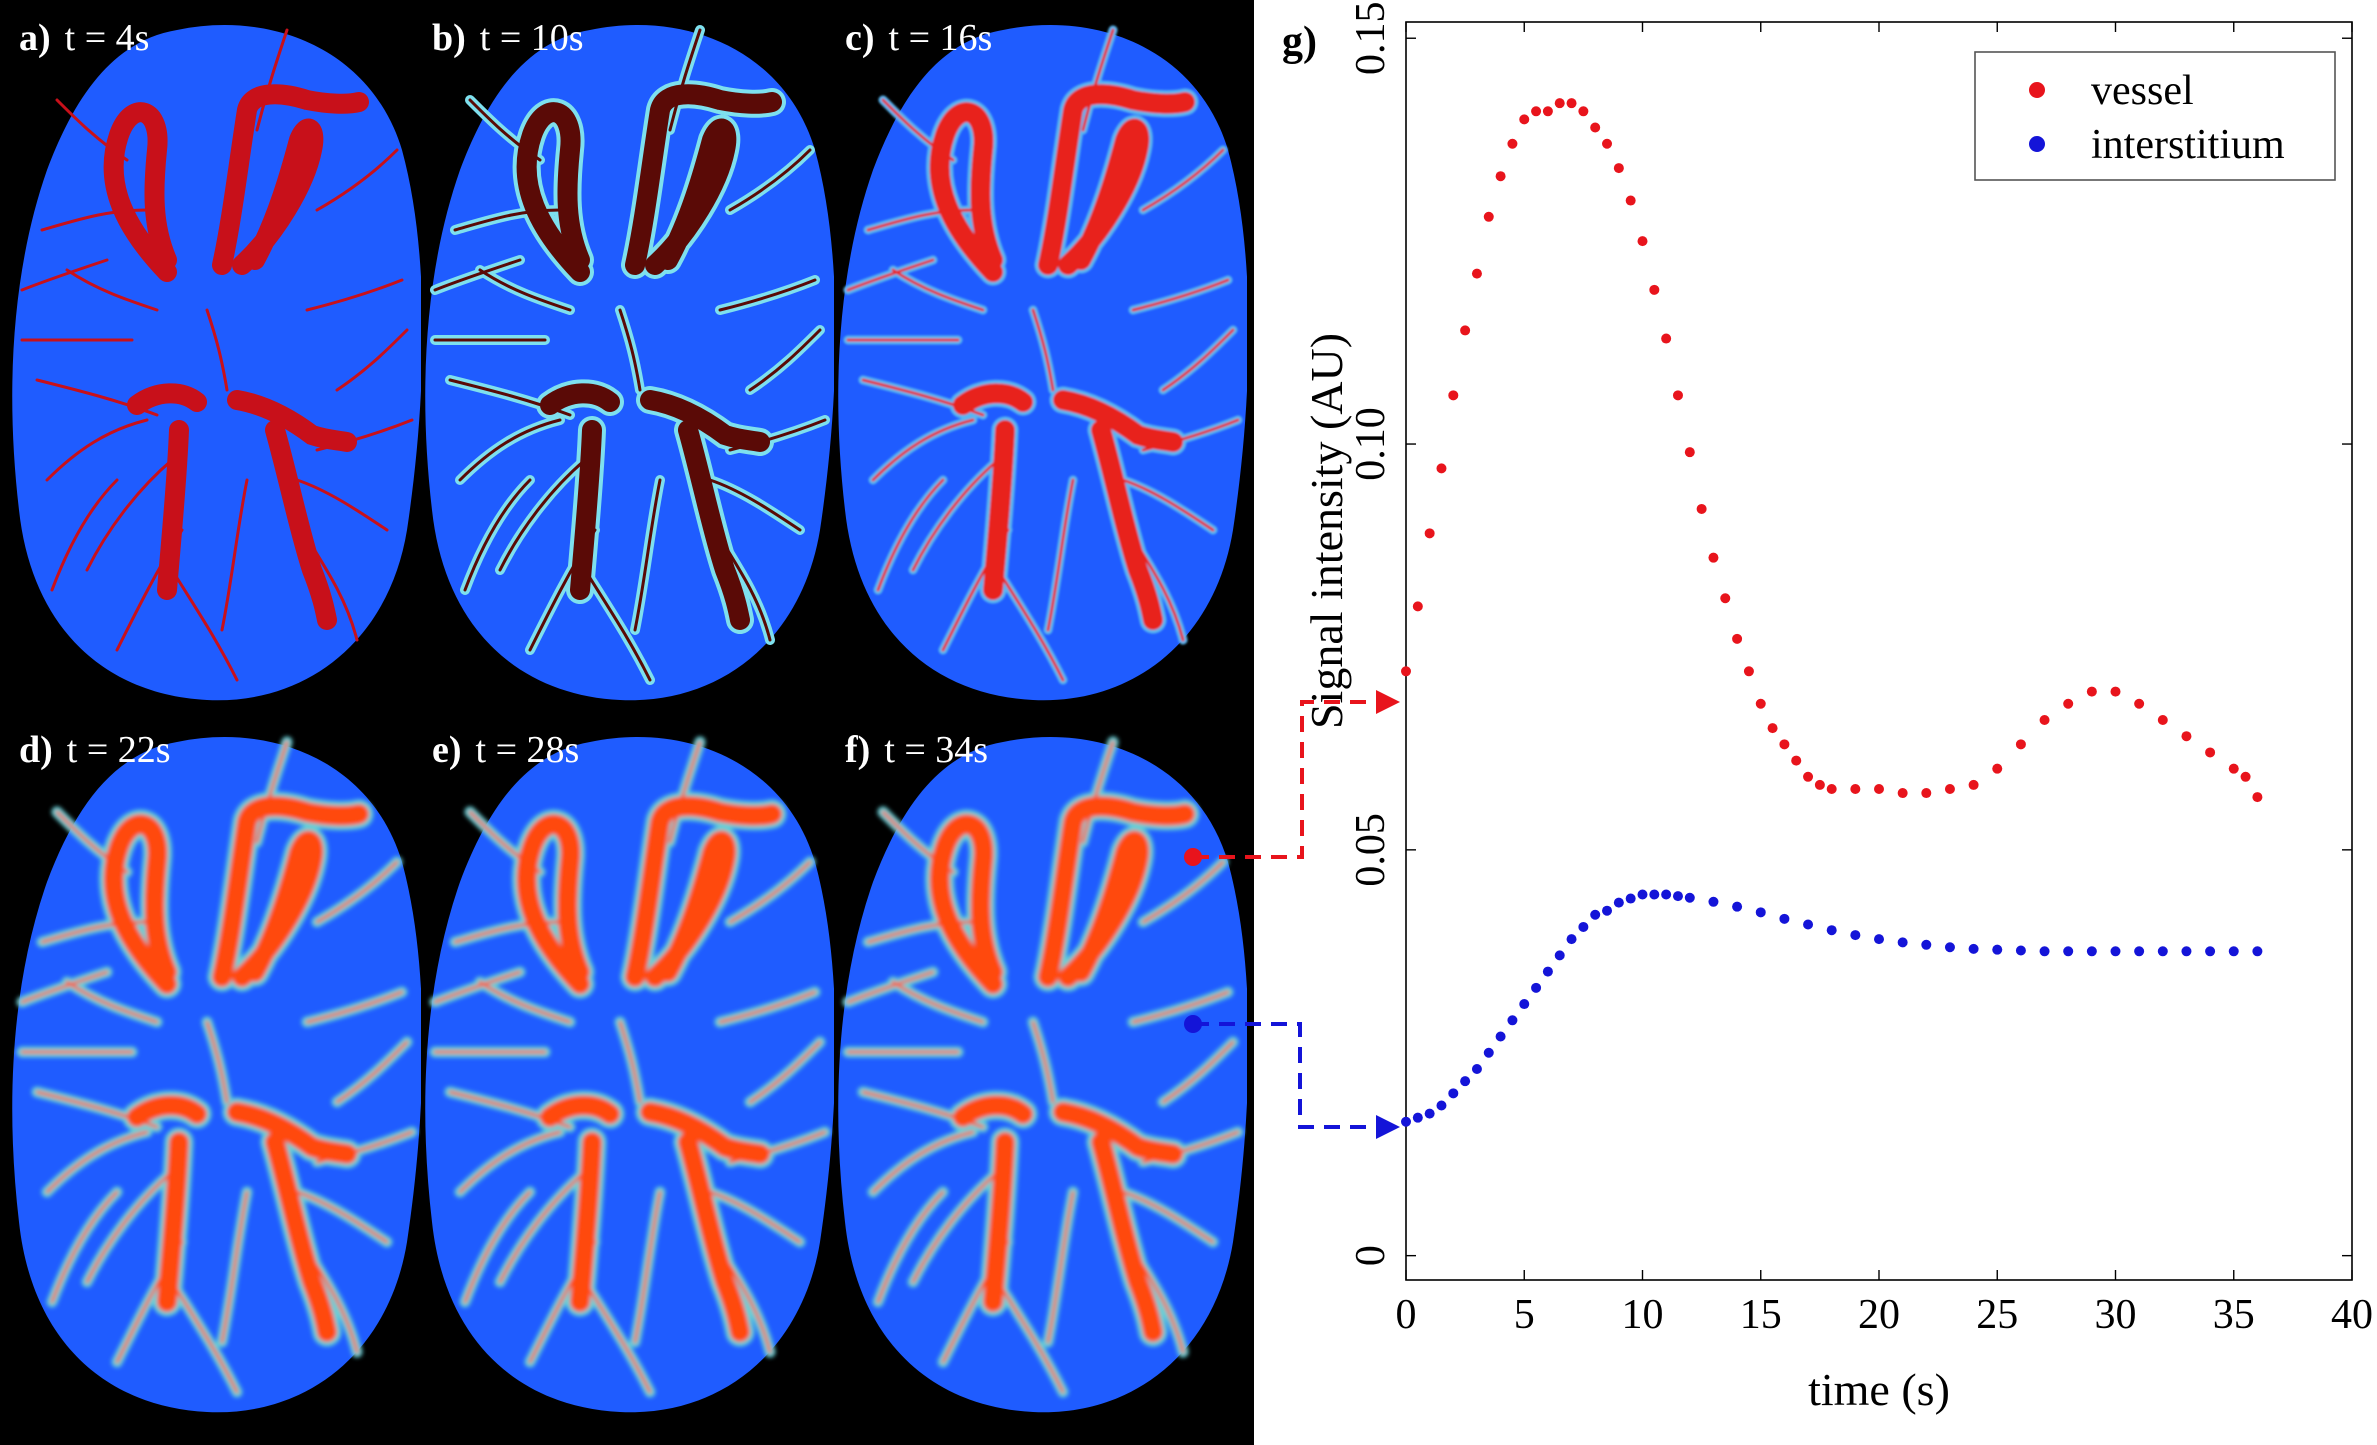 This screenshot has width=2377, height=1445. What do you see at coordinates (531, 38) in the screenshot?
I see `panel-time: t = 10s` at bounding box center [531, 38].